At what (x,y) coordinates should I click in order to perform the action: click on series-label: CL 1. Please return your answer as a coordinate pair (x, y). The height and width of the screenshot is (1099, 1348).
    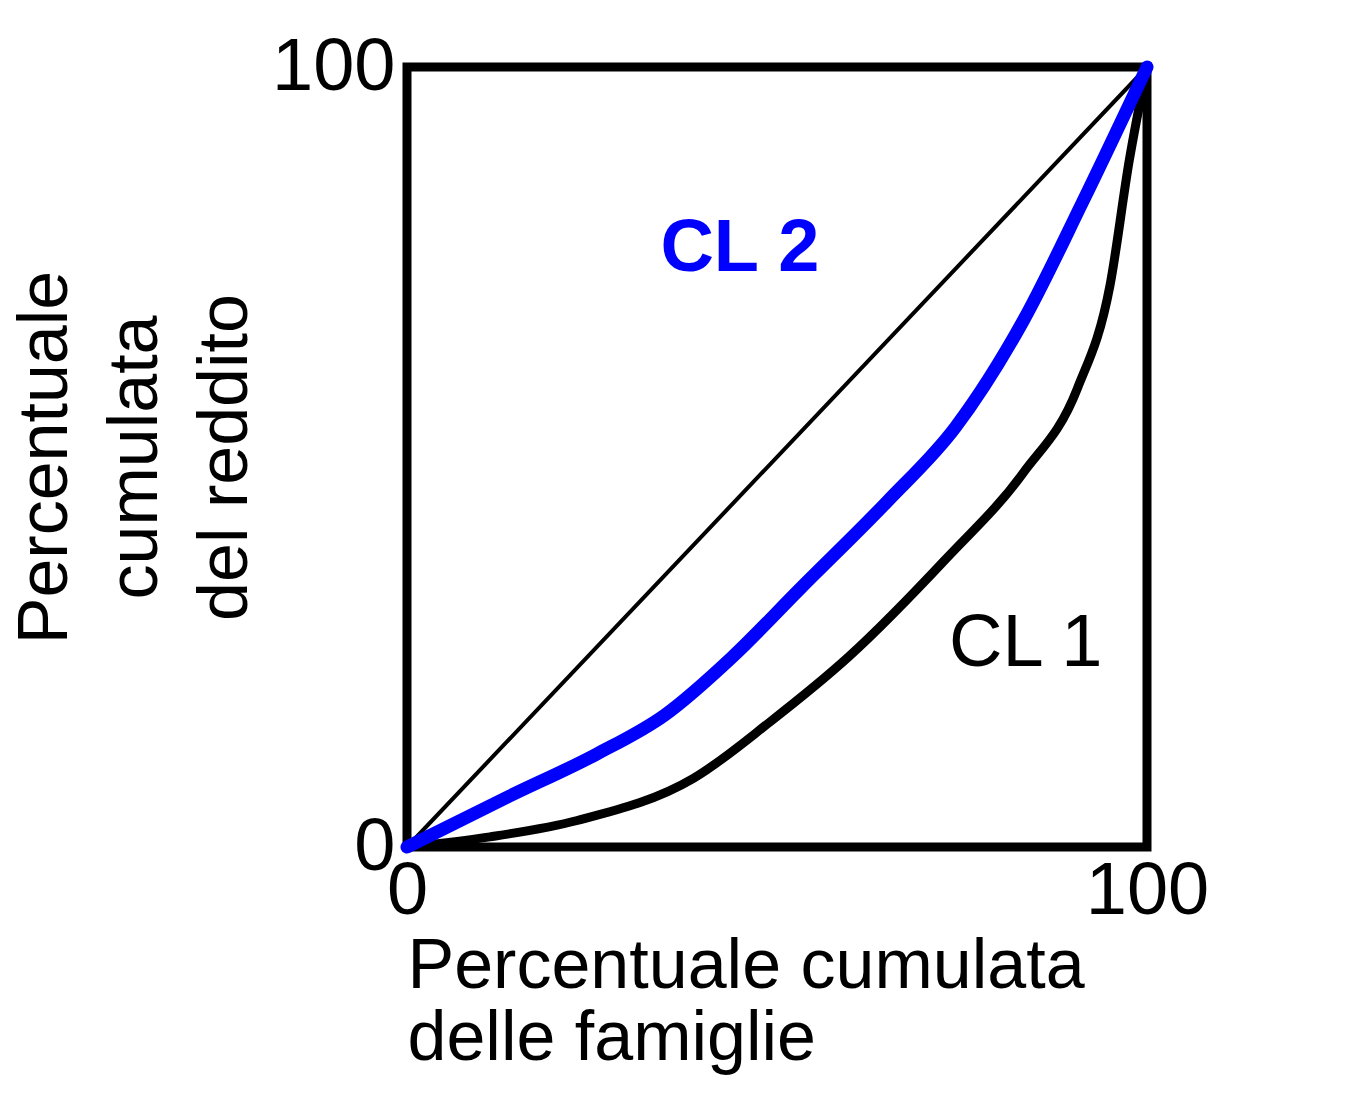
    Looking at the image, I should click on (1025, 641).